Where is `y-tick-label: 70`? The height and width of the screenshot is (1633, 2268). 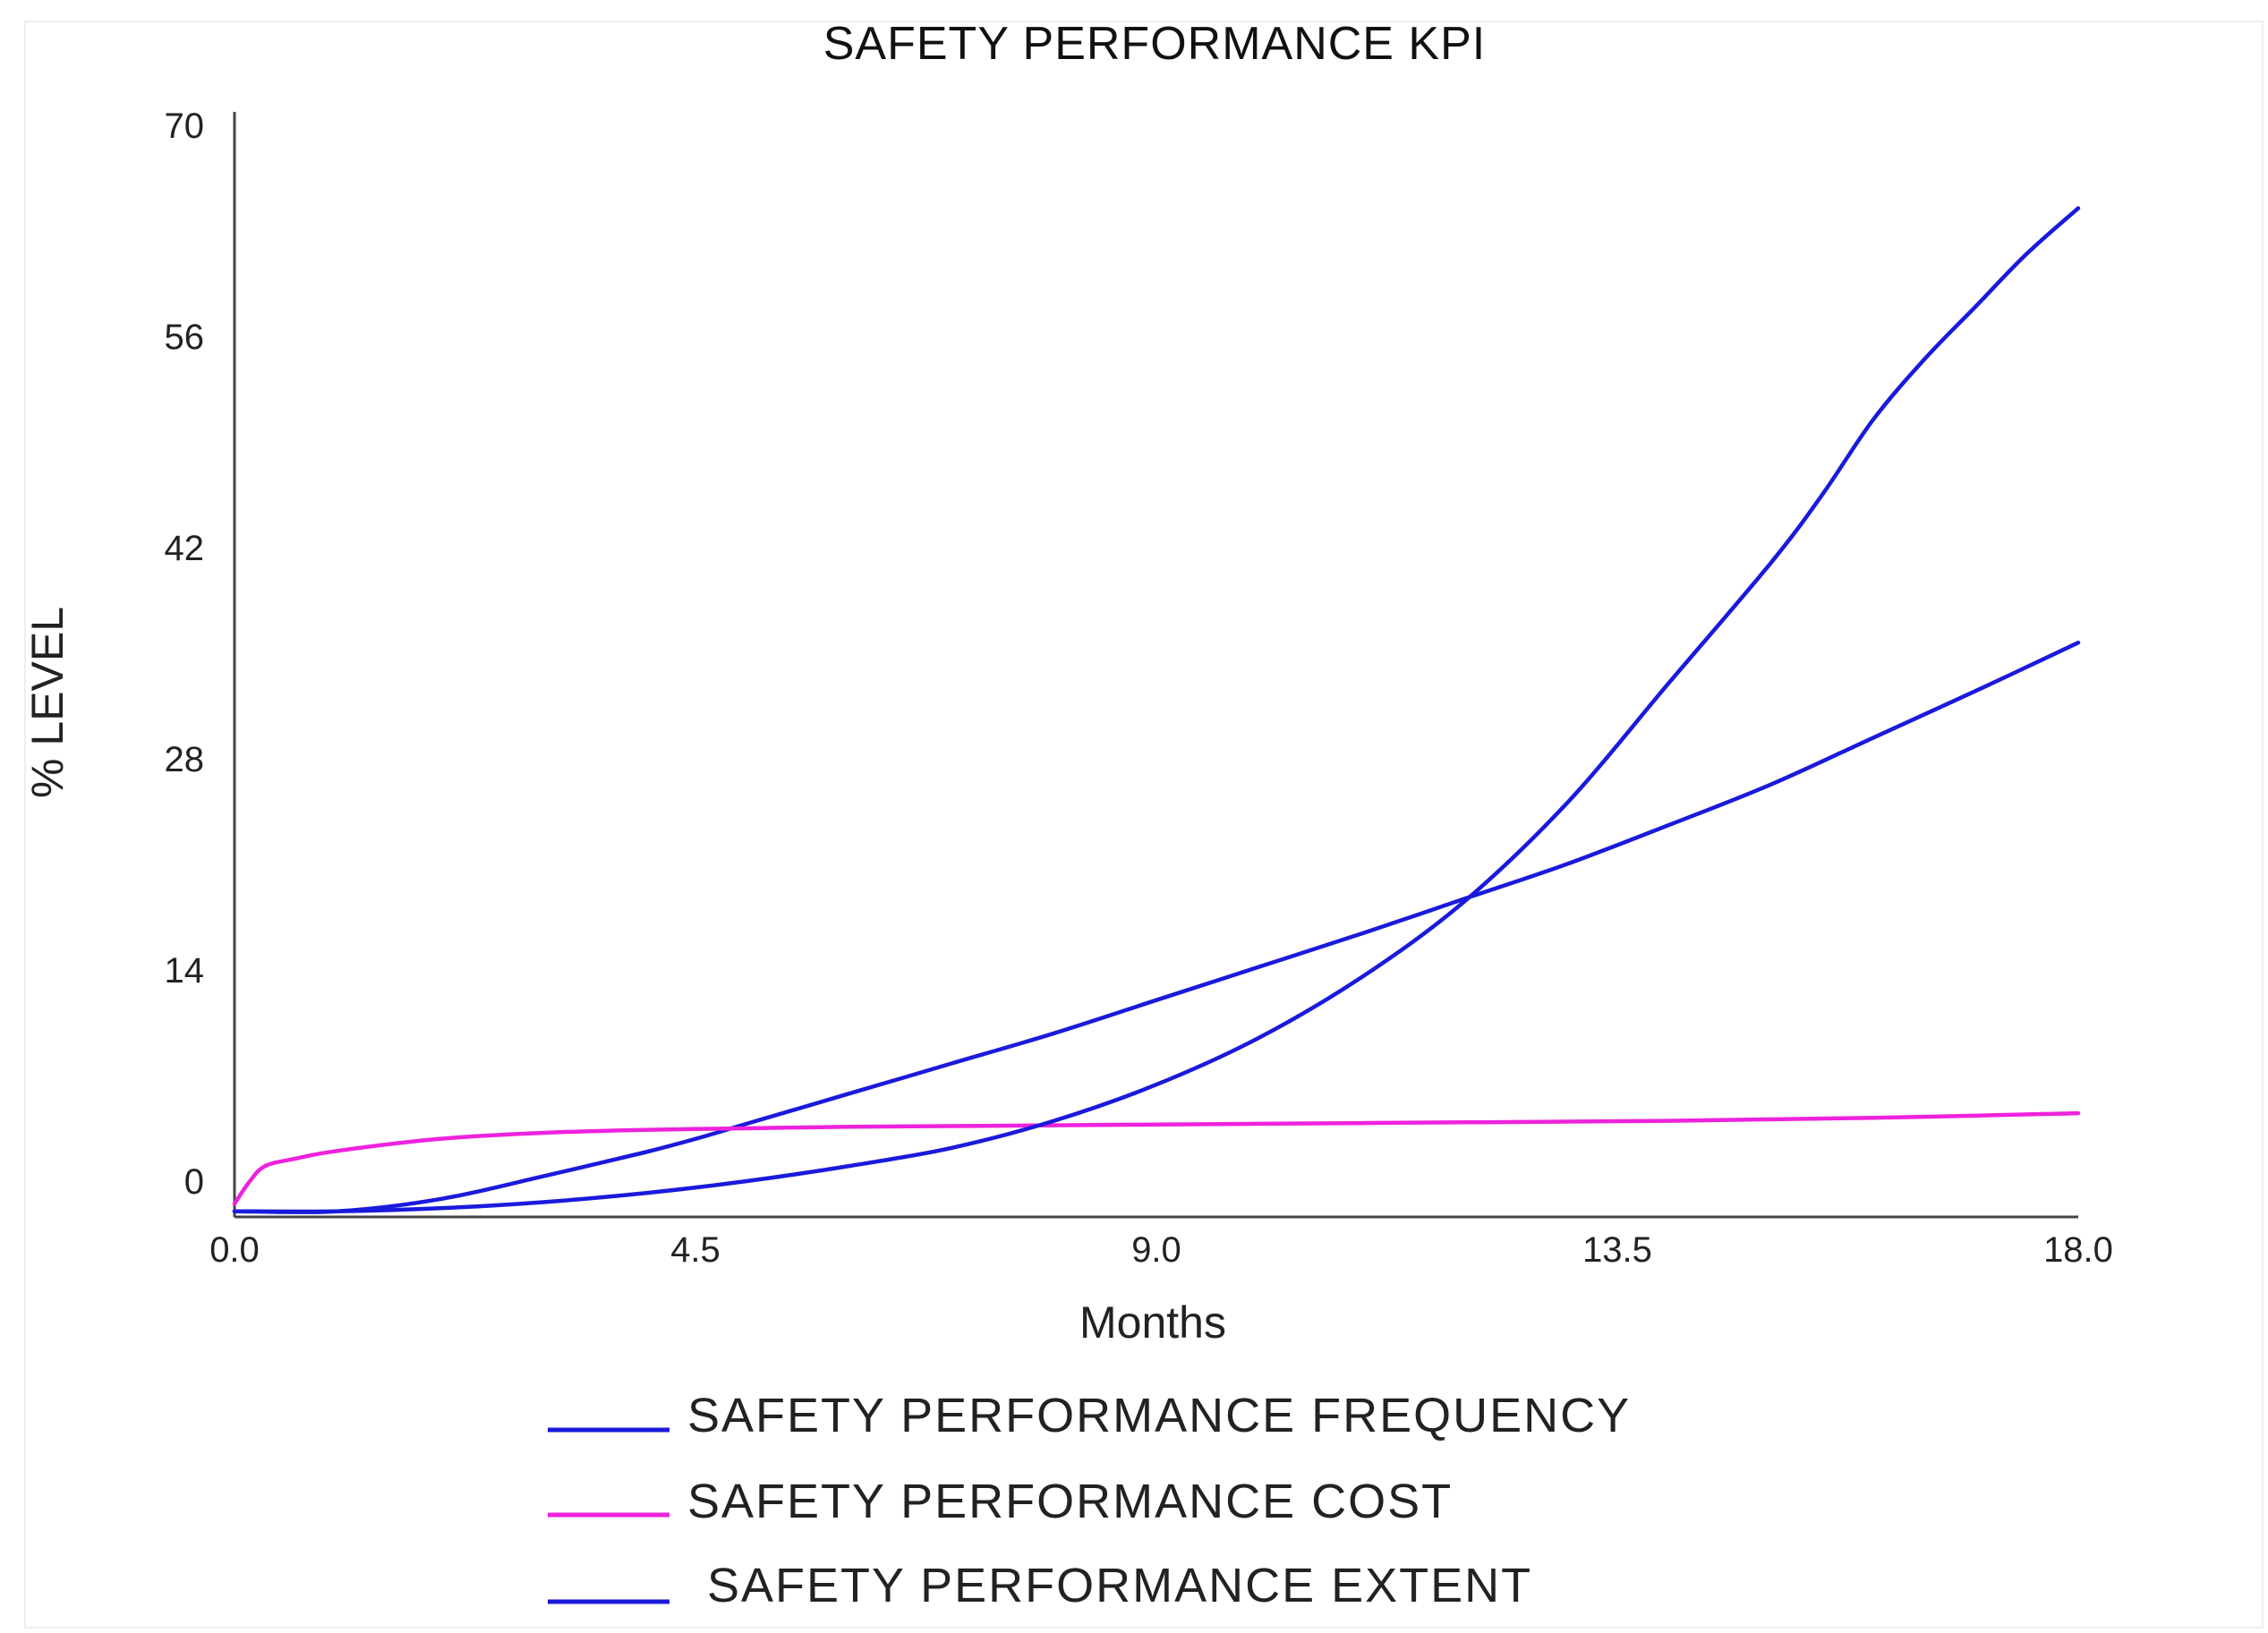 y-tick-label: 70 is located at coordinates (185, 126).